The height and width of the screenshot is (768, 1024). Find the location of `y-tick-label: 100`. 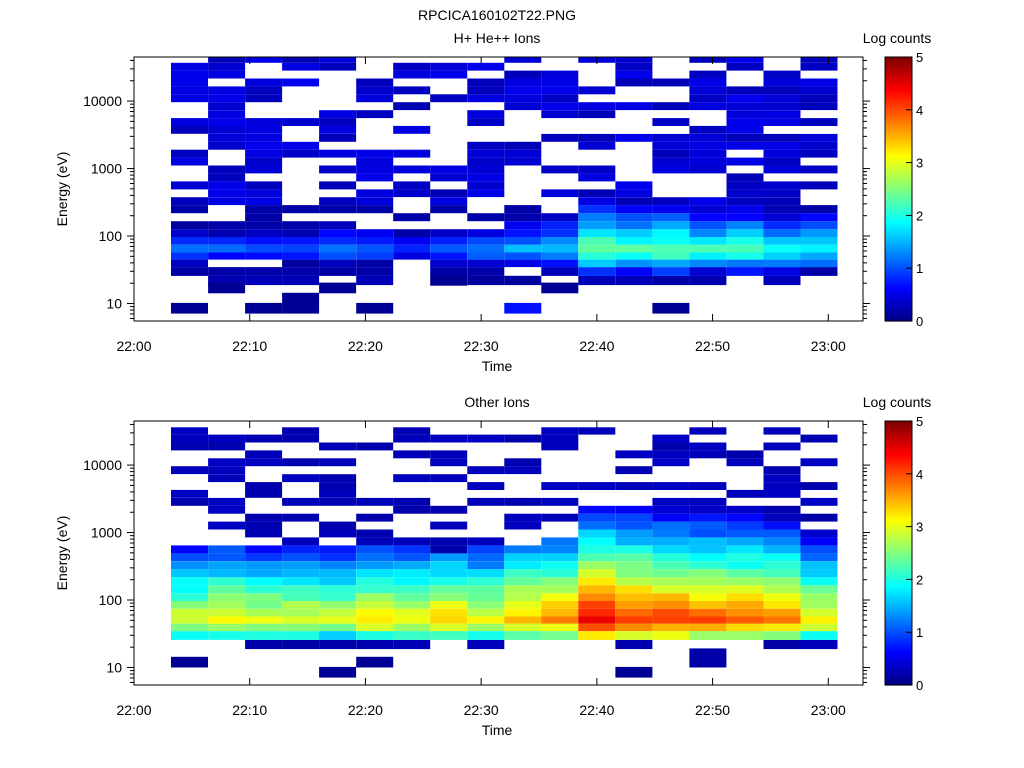

y-tick-label: 100 is located at coordinates (111, 600).